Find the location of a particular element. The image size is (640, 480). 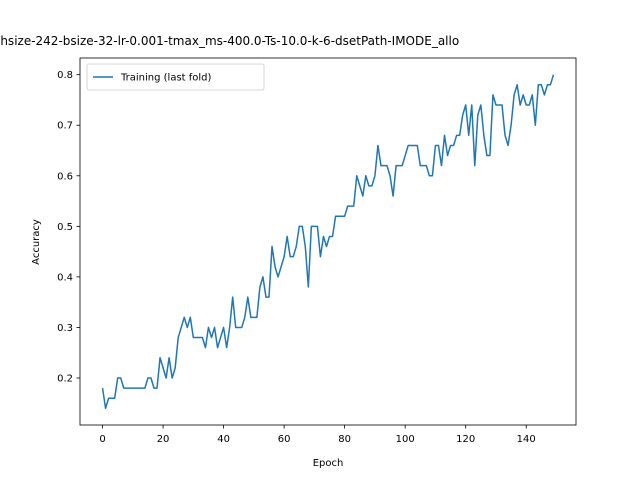

x-tick-label: 100 is located at coordinates (405, 439).